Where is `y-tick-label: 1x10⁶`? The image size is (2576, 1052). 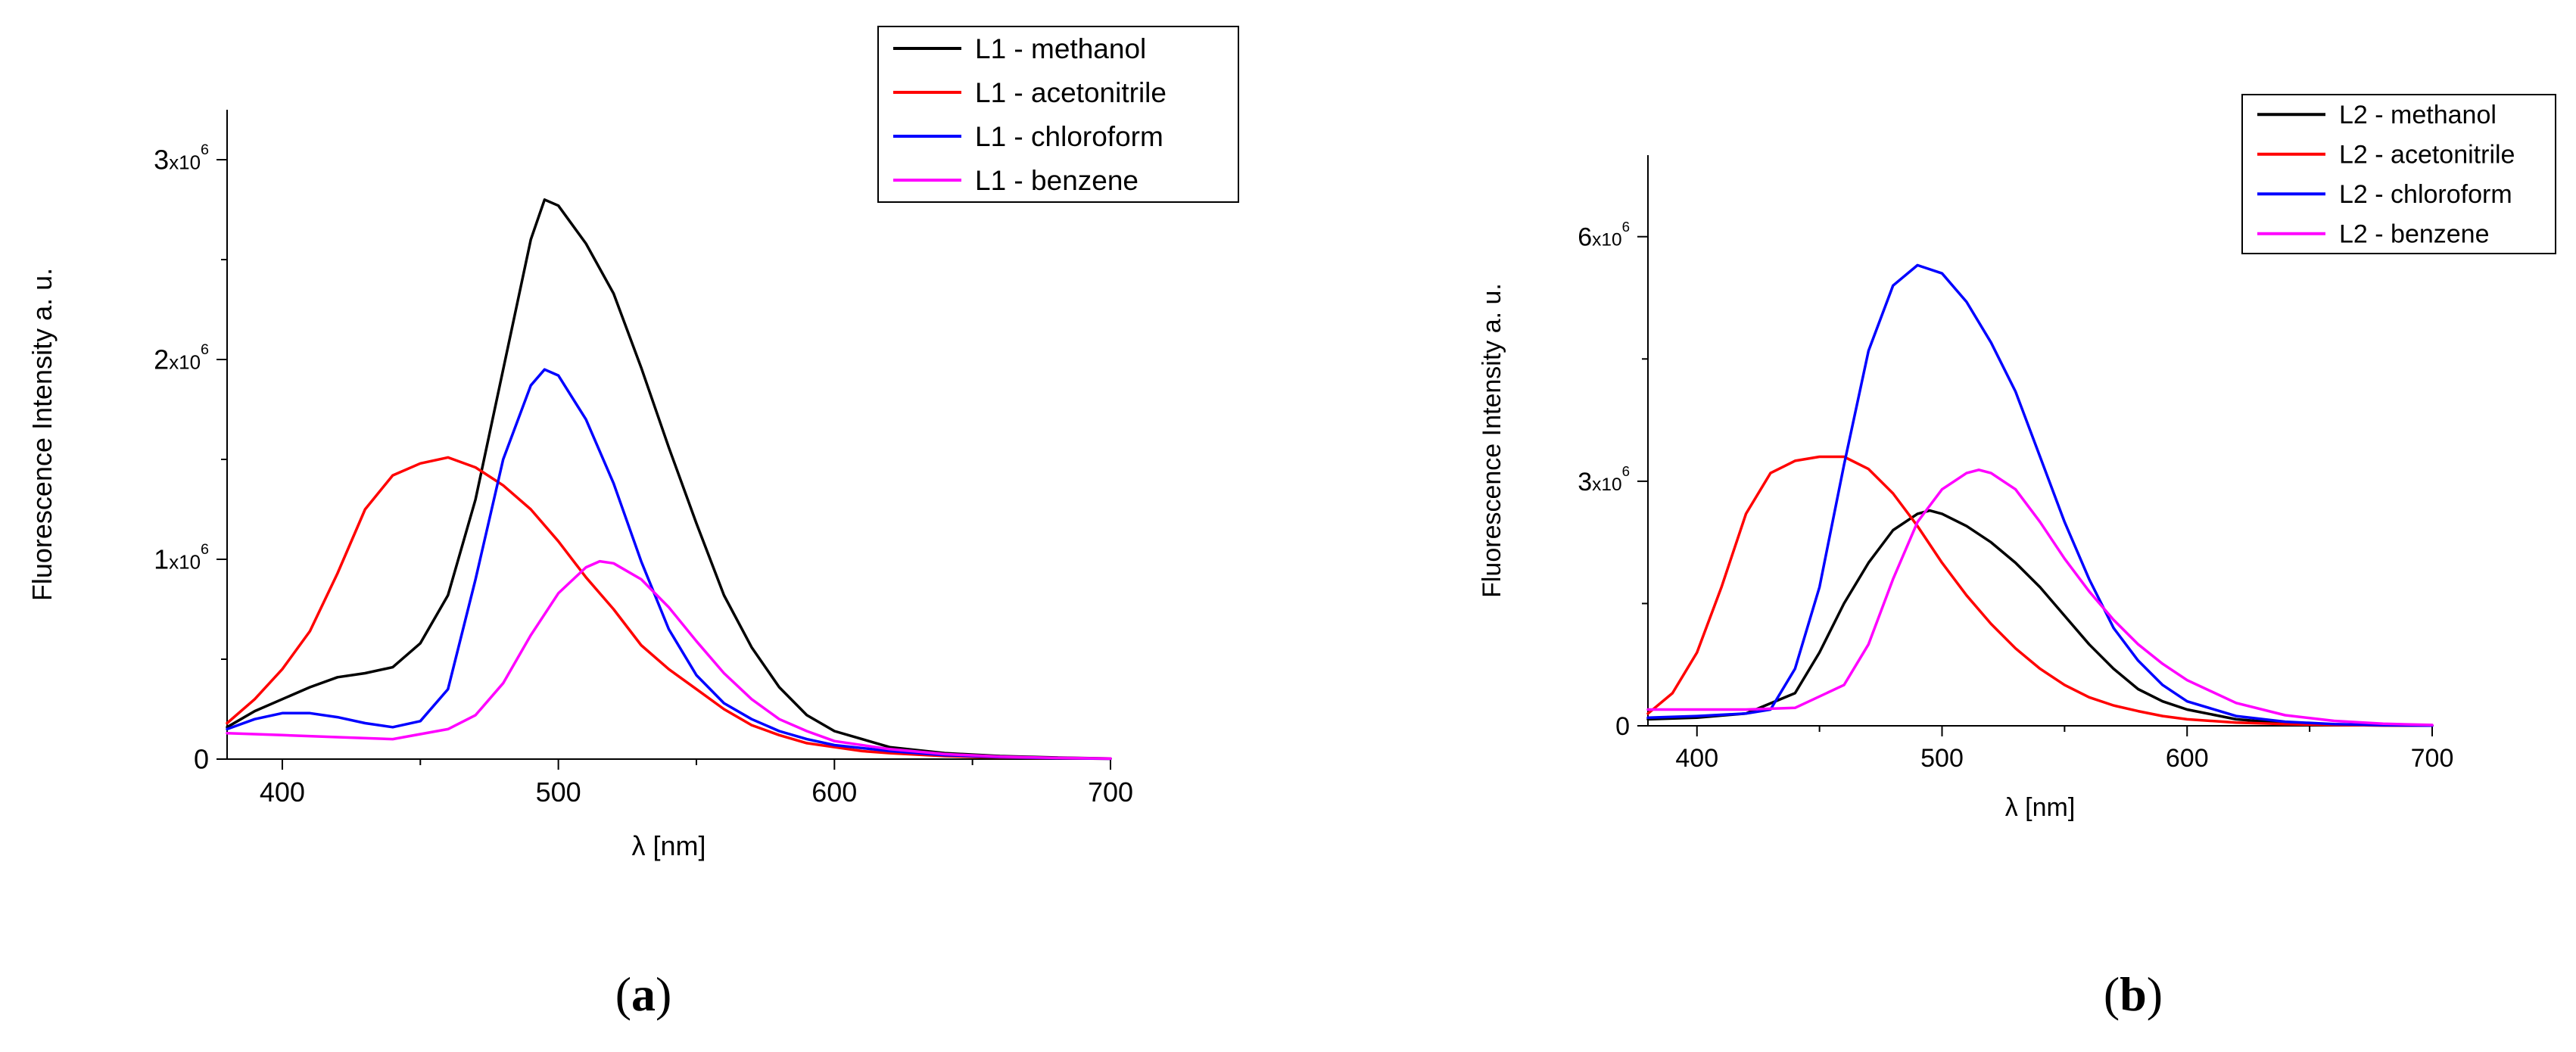
y-tick-label: 1x10⁶ is located at coordinates (181, 558).